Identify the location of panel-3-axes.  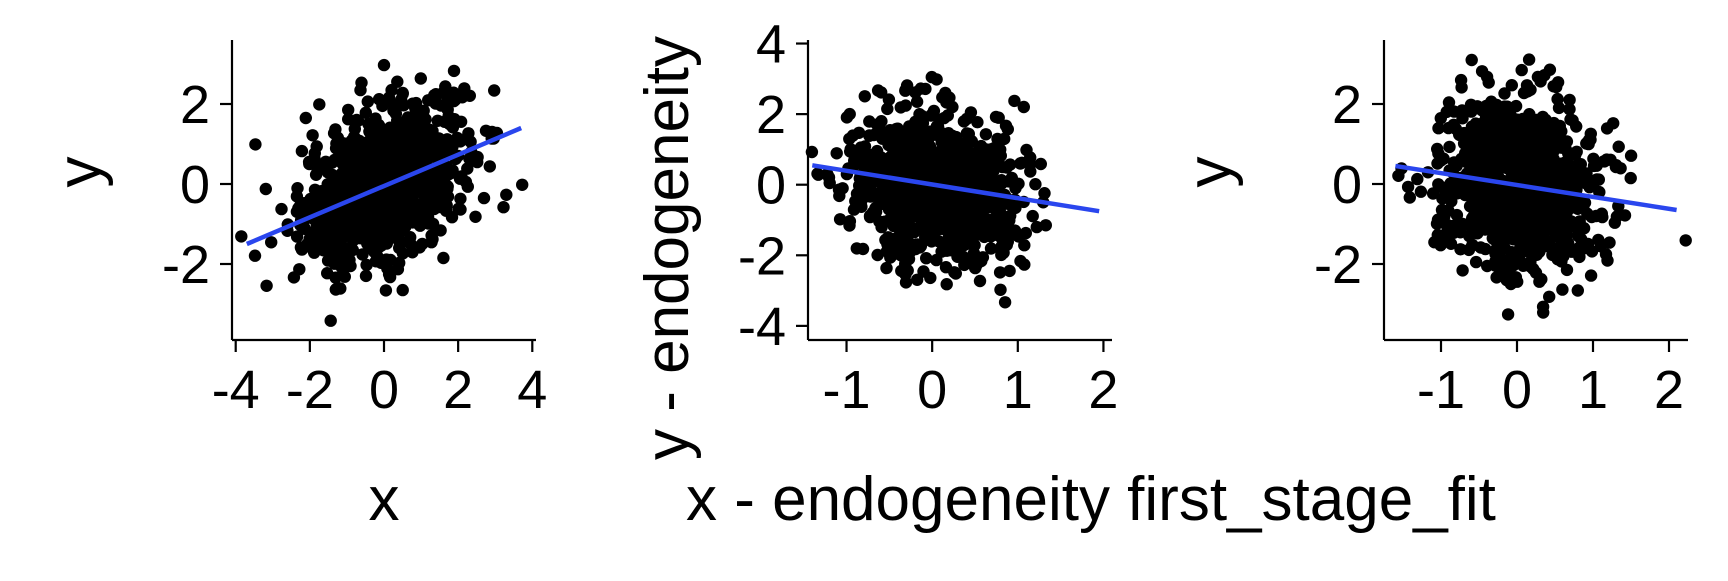
(1535, 191).